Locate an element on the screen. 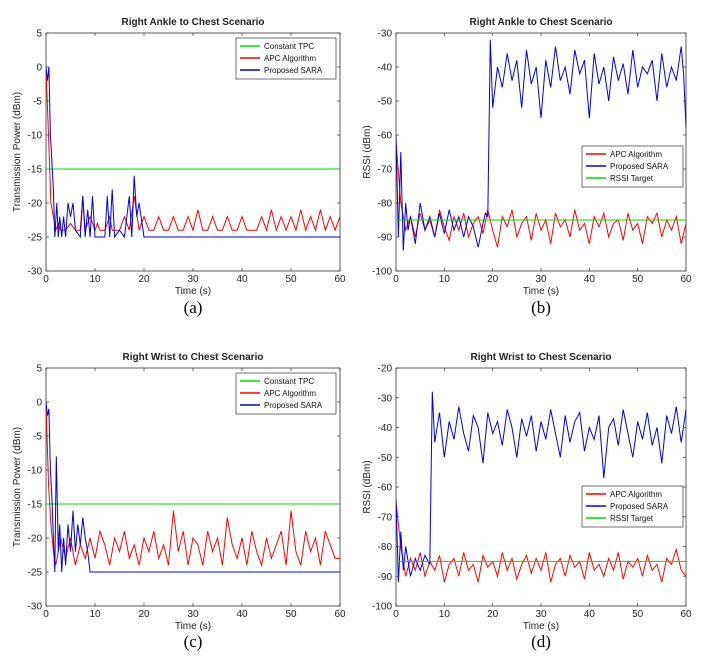  panel-caption: (d) is located at coordinates (541, 641).